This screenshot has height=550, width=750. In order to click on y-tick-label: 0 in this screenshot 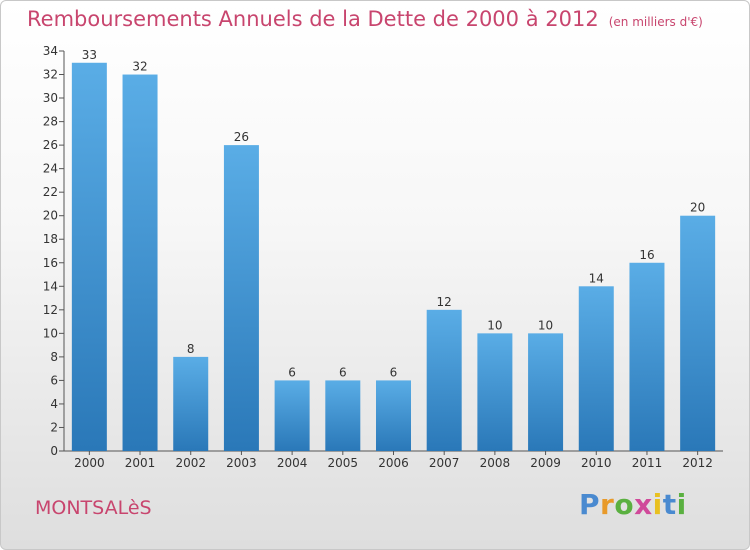, I will do `click(54, 451)`.